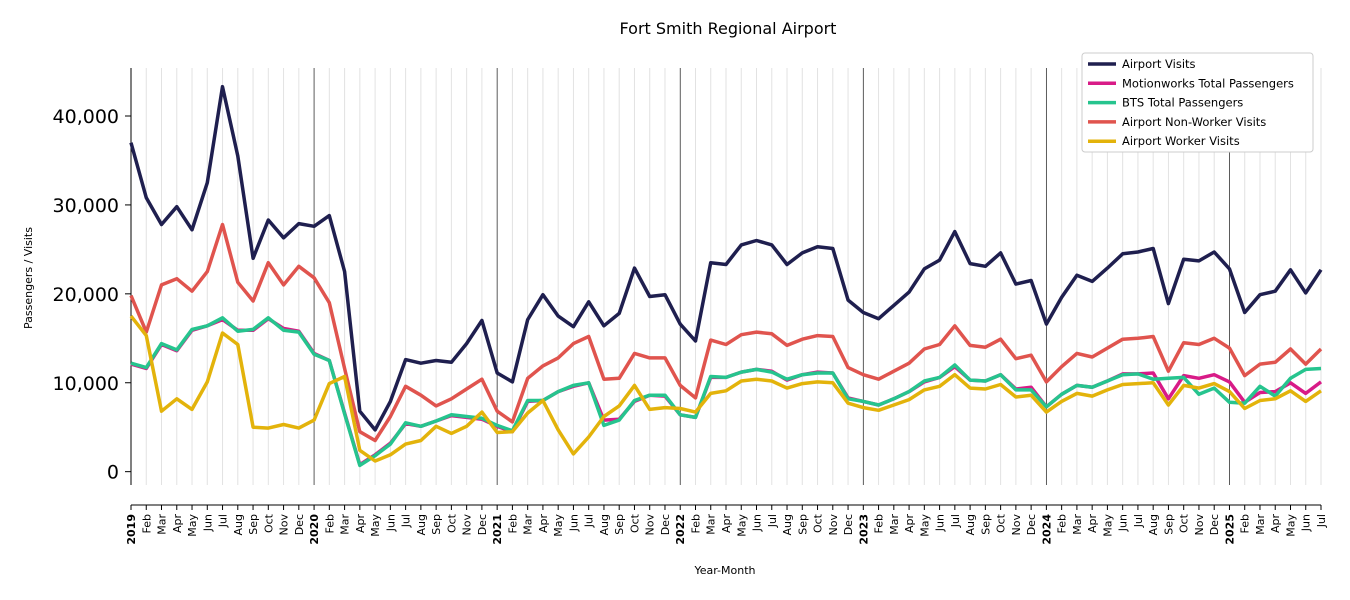  I want to click on x-tick-label: 2020, so click(314, 529).